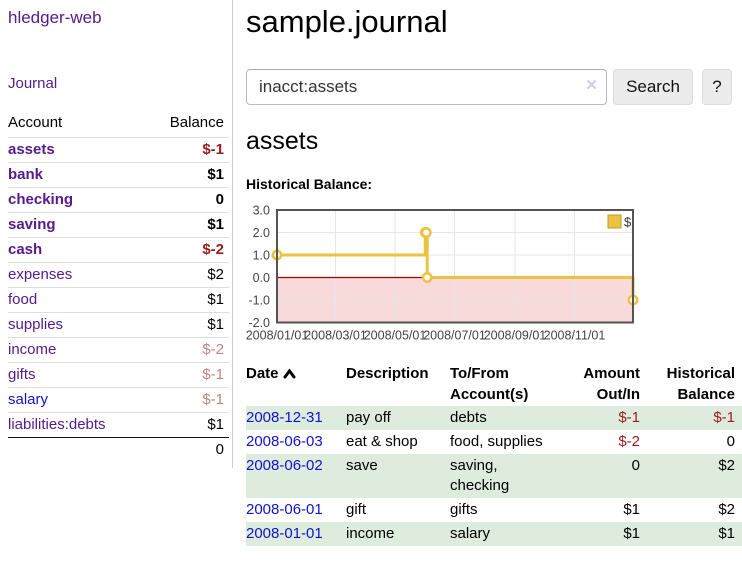 The image size is (742, 582). I want to click on plot-border, so click(455, 266).